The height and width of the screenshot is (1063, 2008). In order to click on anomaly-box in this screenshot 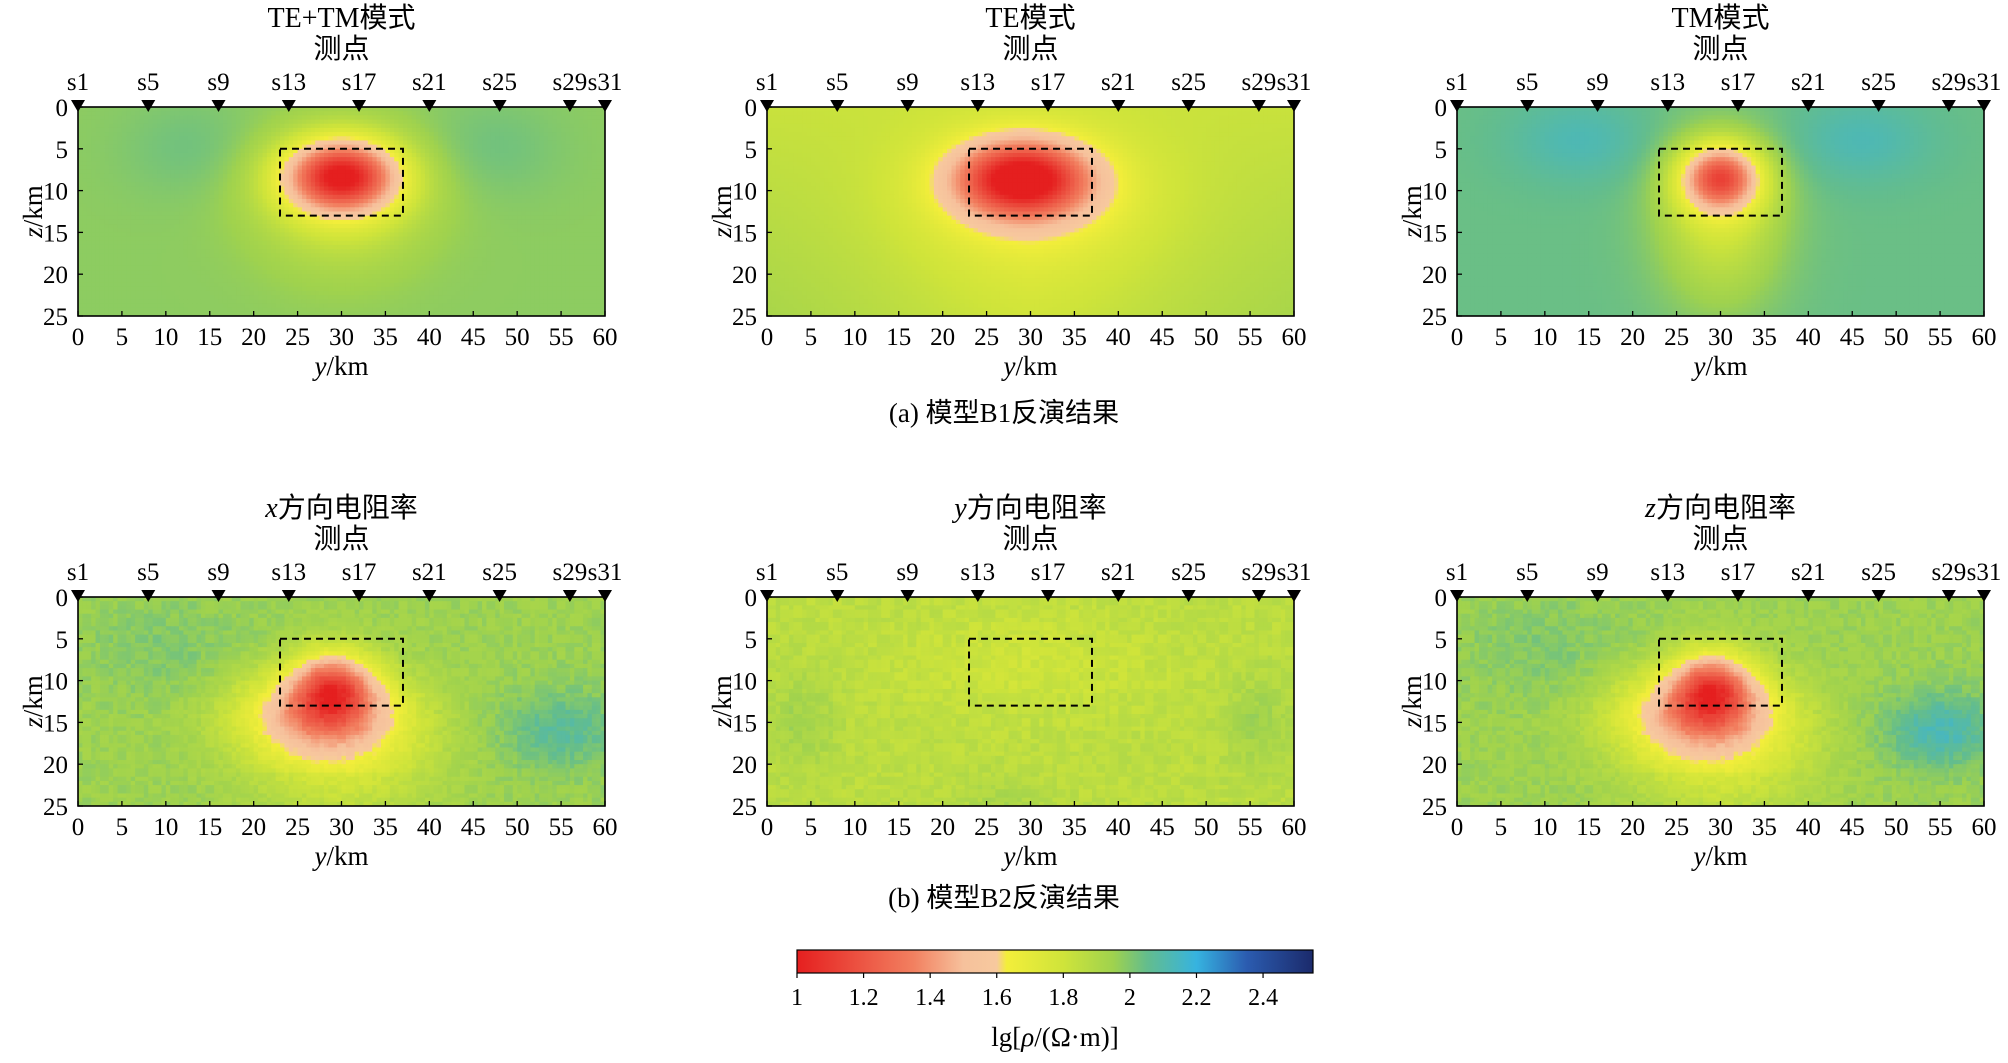, I will do `click(1030, 182)`.